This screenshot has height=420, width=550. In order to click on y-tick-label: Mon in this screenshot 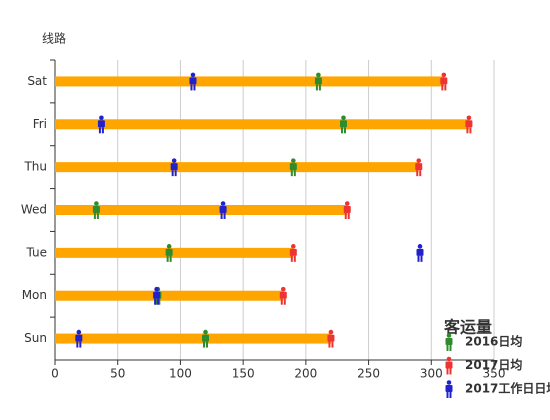, I will do `click(34, 295)`.